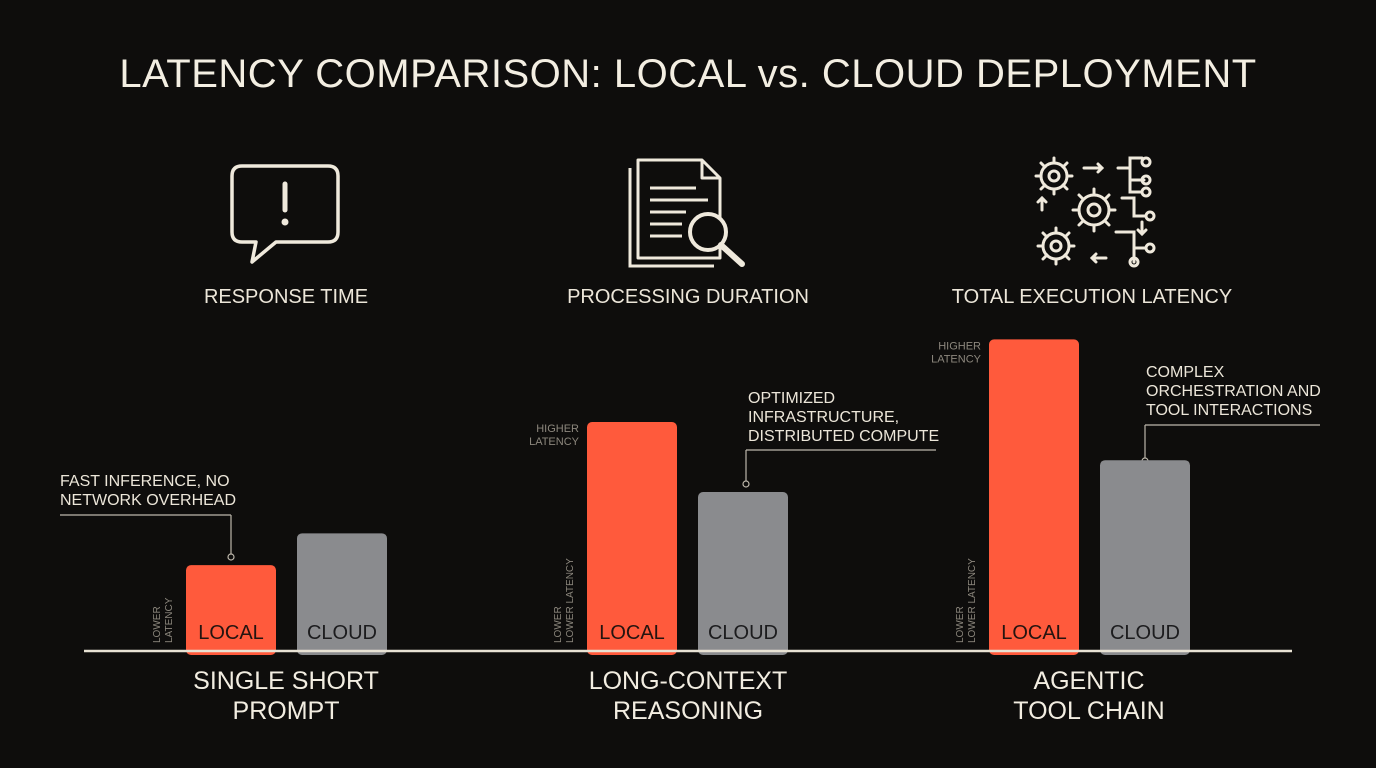 Image resolution: width=1376 pixels, height=768 pixels. I want to click on annotation-line: DISTRIBUTED COMPUTE, so click(844, 436).